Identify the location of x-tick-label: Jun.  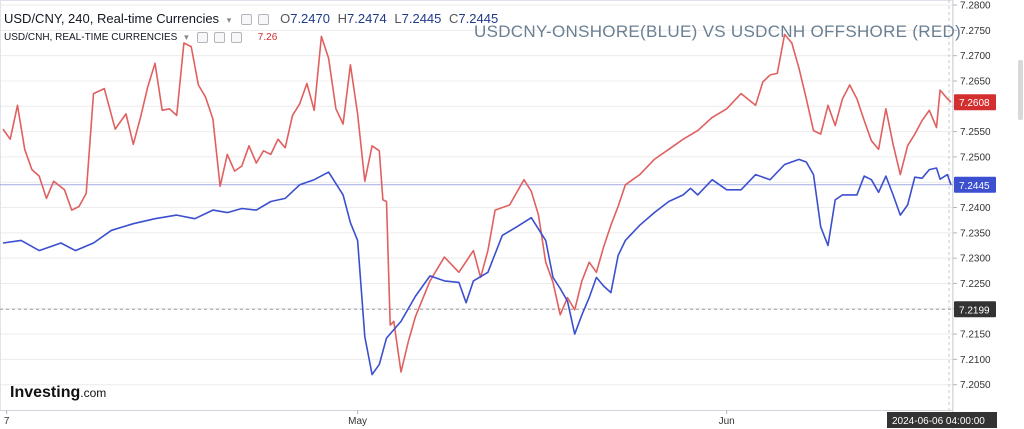
(727, 421).